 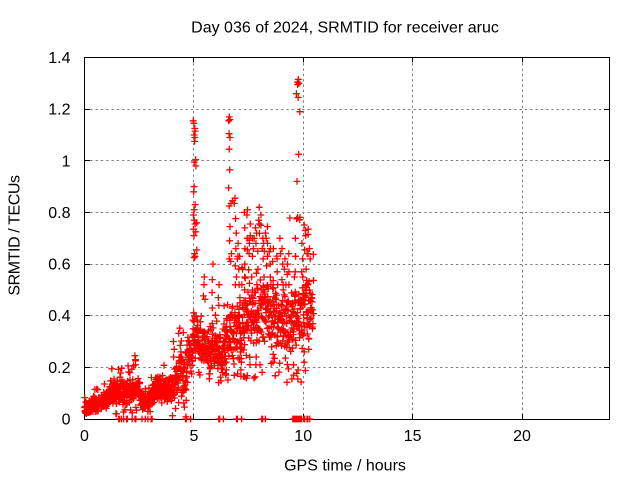 What do you see at coordinates (193, 436) in the screenshot?
I see `svg-text: 5` at bounding box center [193, 436].